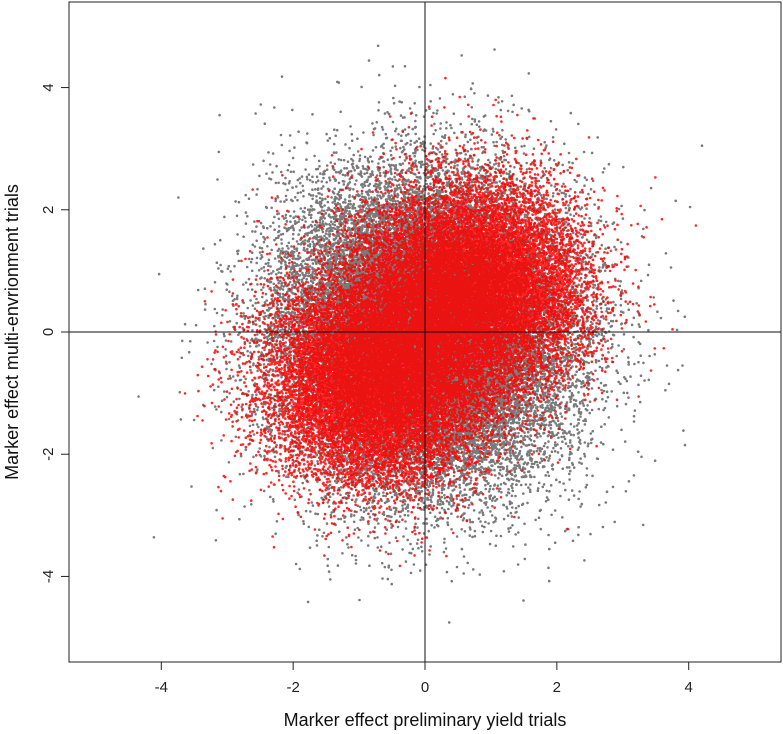 This screenshot has width=783, height=734. What do you see at coordinates (161, 687) in the screenshot?
I see `x-tick-label: -4` at bounding box center [161, 687].